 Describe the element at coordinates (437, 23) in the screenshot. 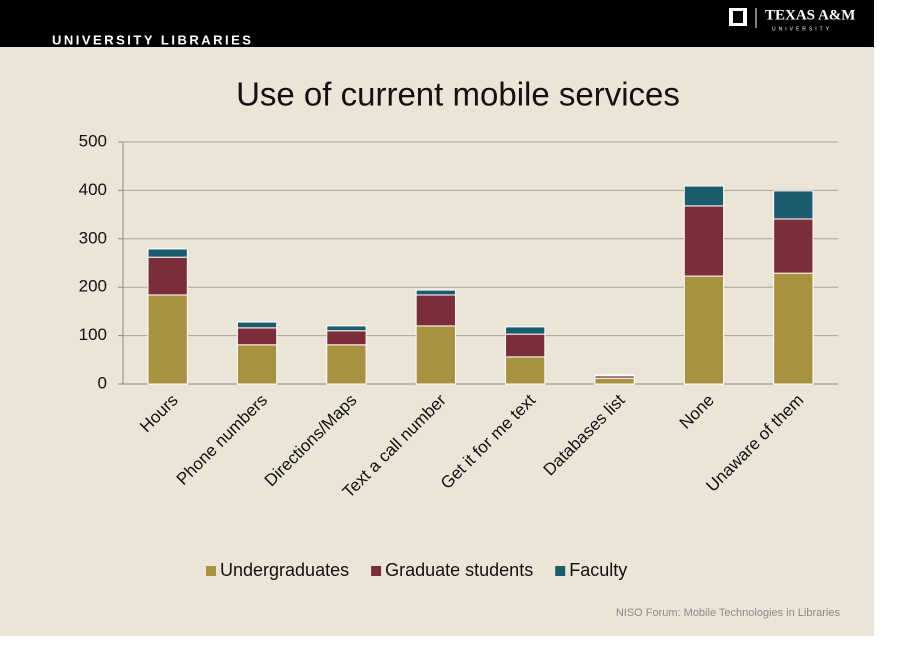

I see `header-banner` at that location.